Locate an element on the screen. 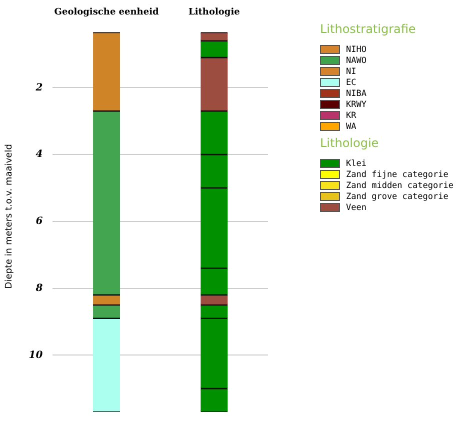 This screenshot has width=456, height=428. legend-label: Zand midden categorie is located at coordinates (400, 185).